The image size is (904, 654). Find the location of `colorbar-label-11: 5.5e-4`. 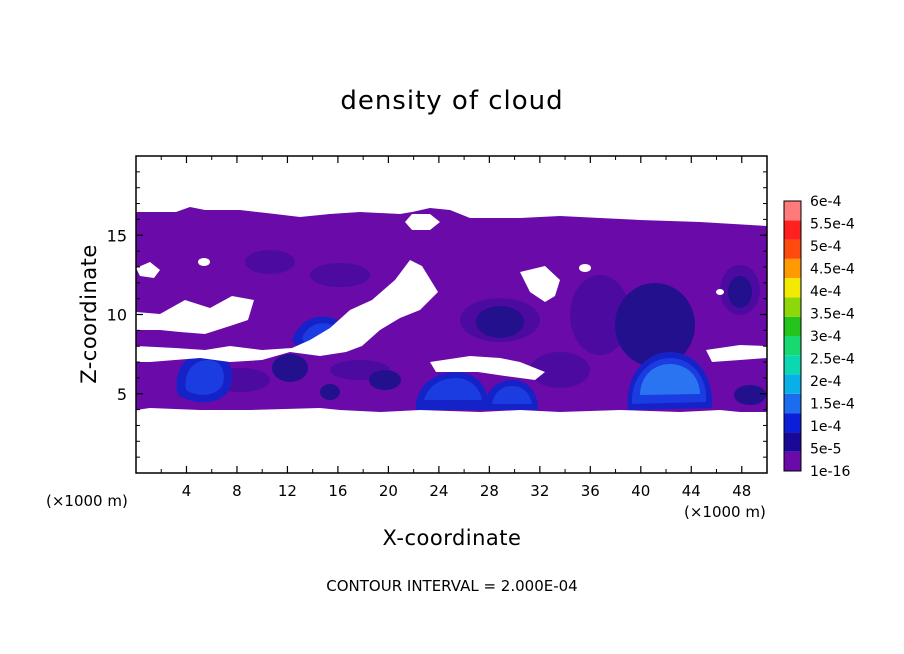

colorbar-label-11: 5.5e-4 is located at coordinates (832, 225).